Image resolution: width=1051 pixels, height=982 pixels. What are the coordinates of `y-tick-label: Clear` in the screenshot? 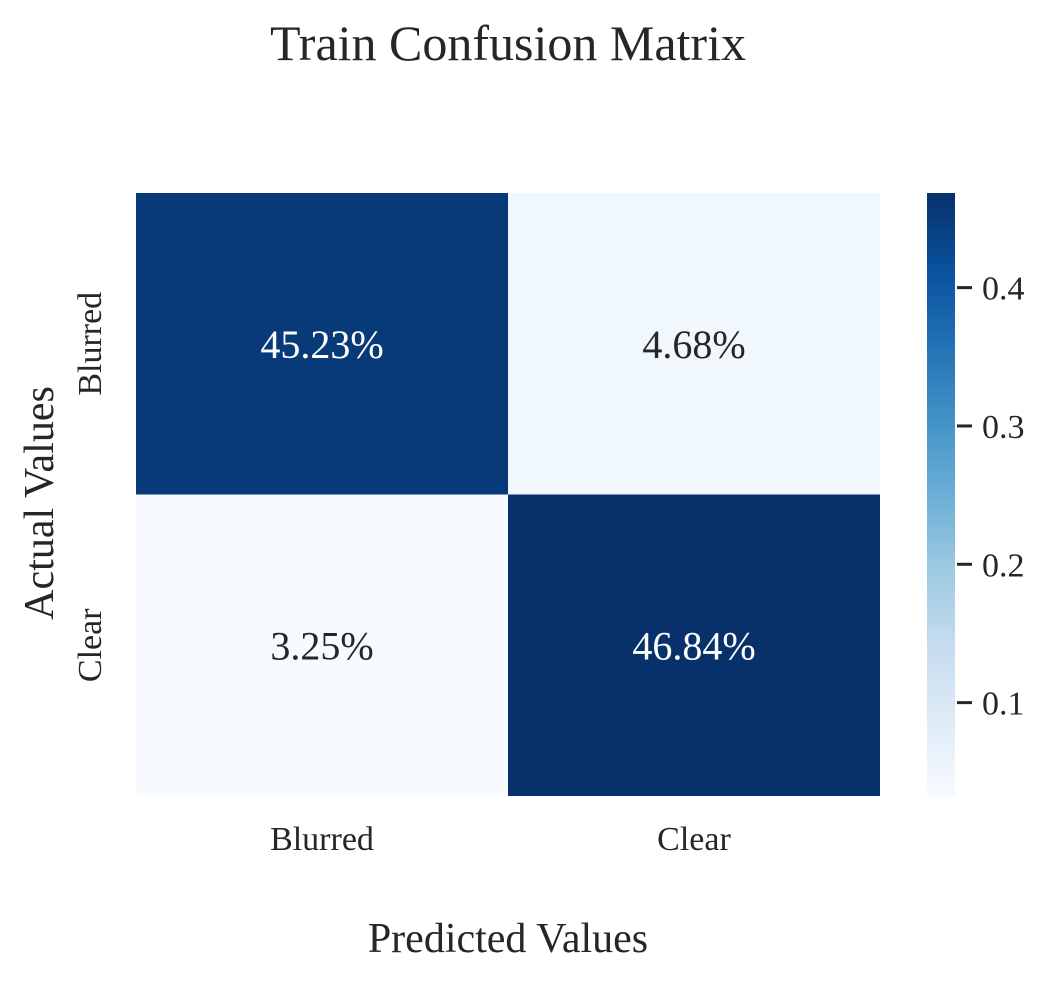 It's located at (90, 645).